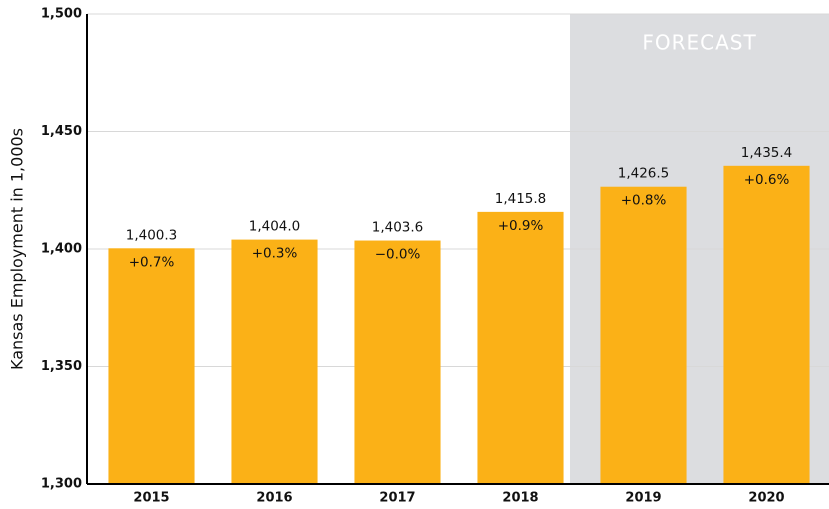  What do you see at coordinates (151, 498) in the screenshot?
I see `x-tick-label: 2015` at bounding box center [151, 498].